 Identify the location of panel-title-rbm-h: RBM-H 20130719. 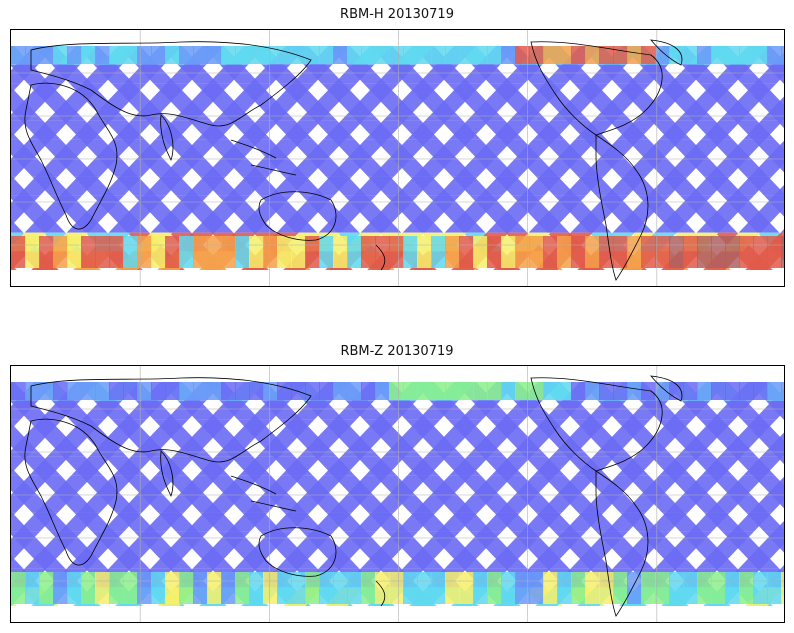
(397, 14).